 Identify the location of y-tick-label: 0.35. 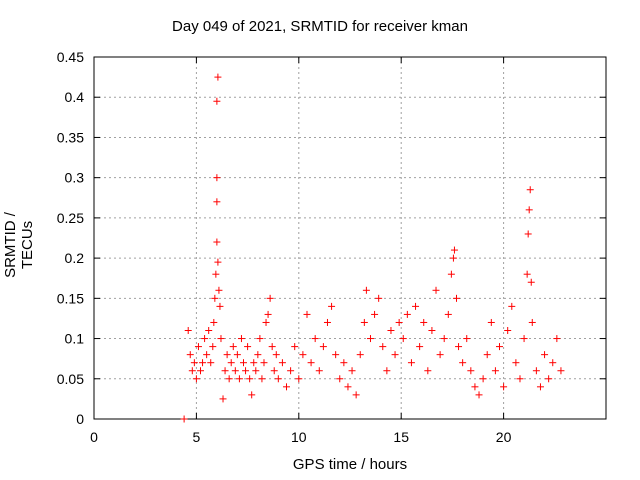
(70, 137).